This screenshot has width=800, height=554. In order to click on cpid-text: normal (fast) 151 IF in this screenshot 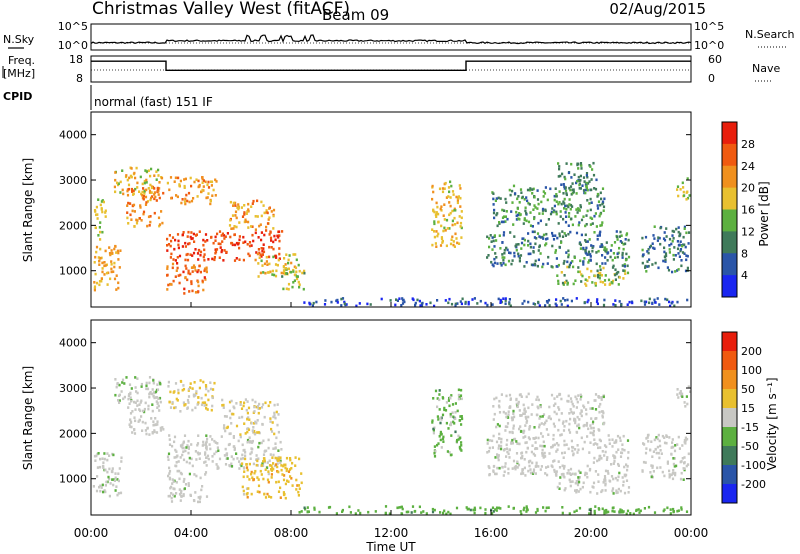, I will do `click(153, 102)`.